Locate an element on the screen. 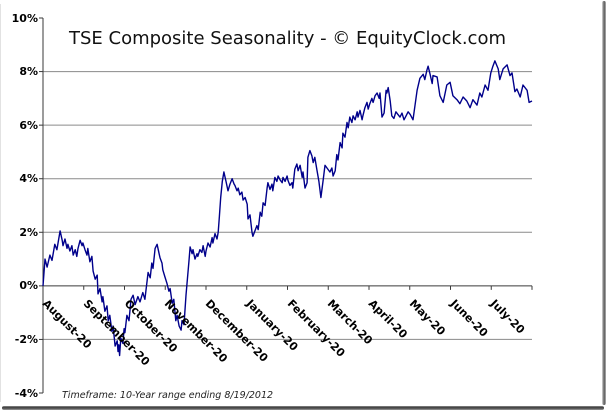  y-tick-label: 10% is located at coordinates (24, 18).